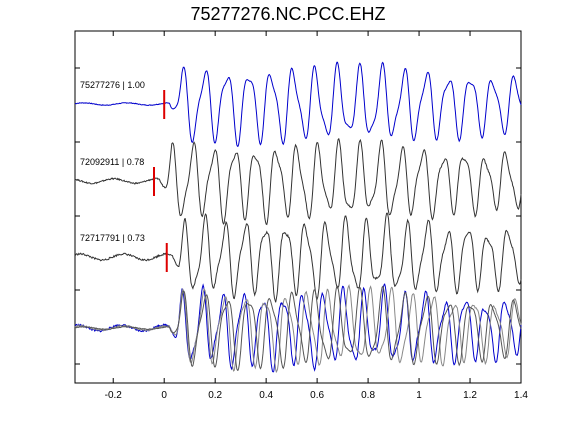 The height and width of the screenshot is (432, 576). What do you see at coordinates (288, 14) in the screenshot?
I see `chart-title: 75277276.NC.PCC.EHZ` at bounding box center [288, 14].